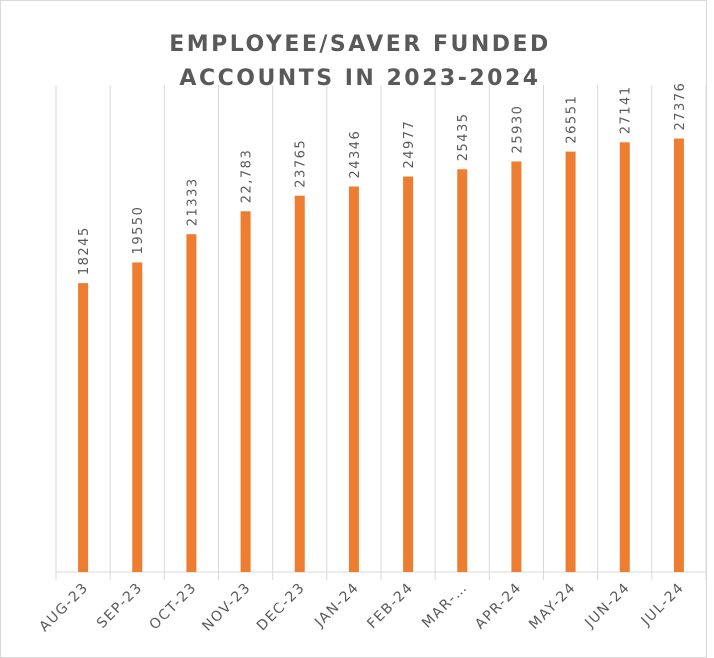  Describe the element at coordinates (64, 608) in the screenshot. I see `x-tick-label: AUG-23` at that location.